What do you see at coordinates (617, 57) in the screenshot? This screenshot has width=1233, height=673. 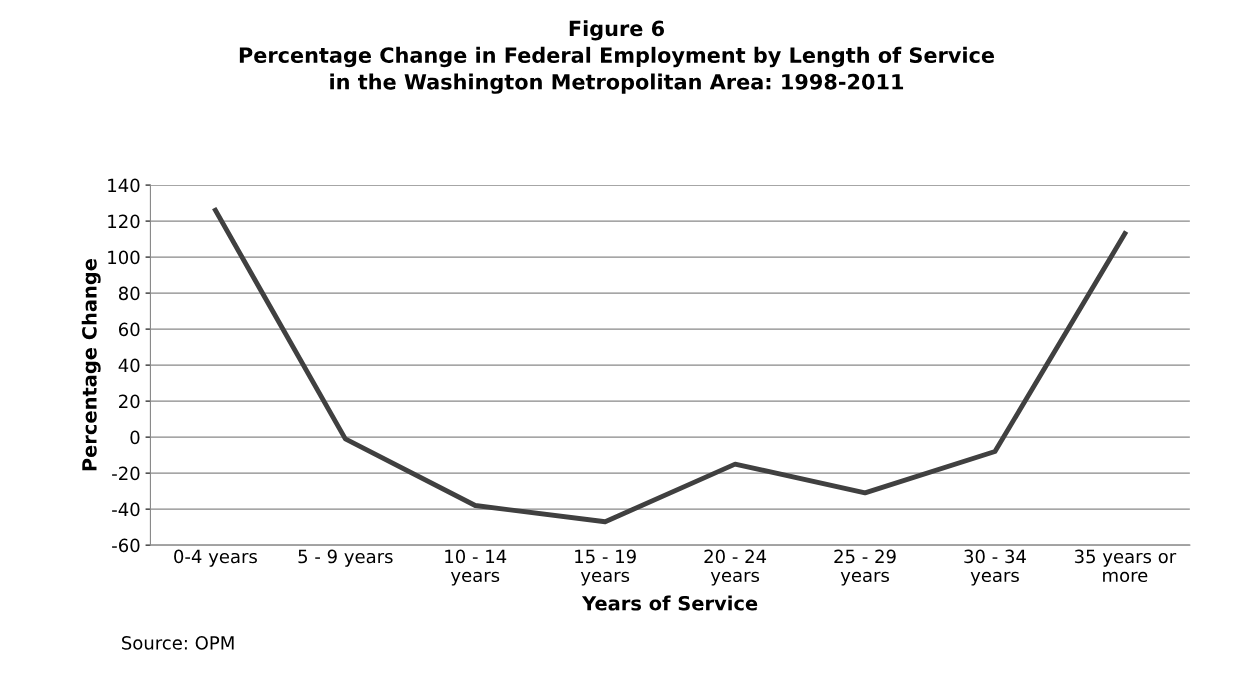 I see `chart-title: Figure 6 Percentage Change in Federal Employment by Length of Service in the Washington Metropolitan Area: 1998-2011` at bounding box center [617, 57].